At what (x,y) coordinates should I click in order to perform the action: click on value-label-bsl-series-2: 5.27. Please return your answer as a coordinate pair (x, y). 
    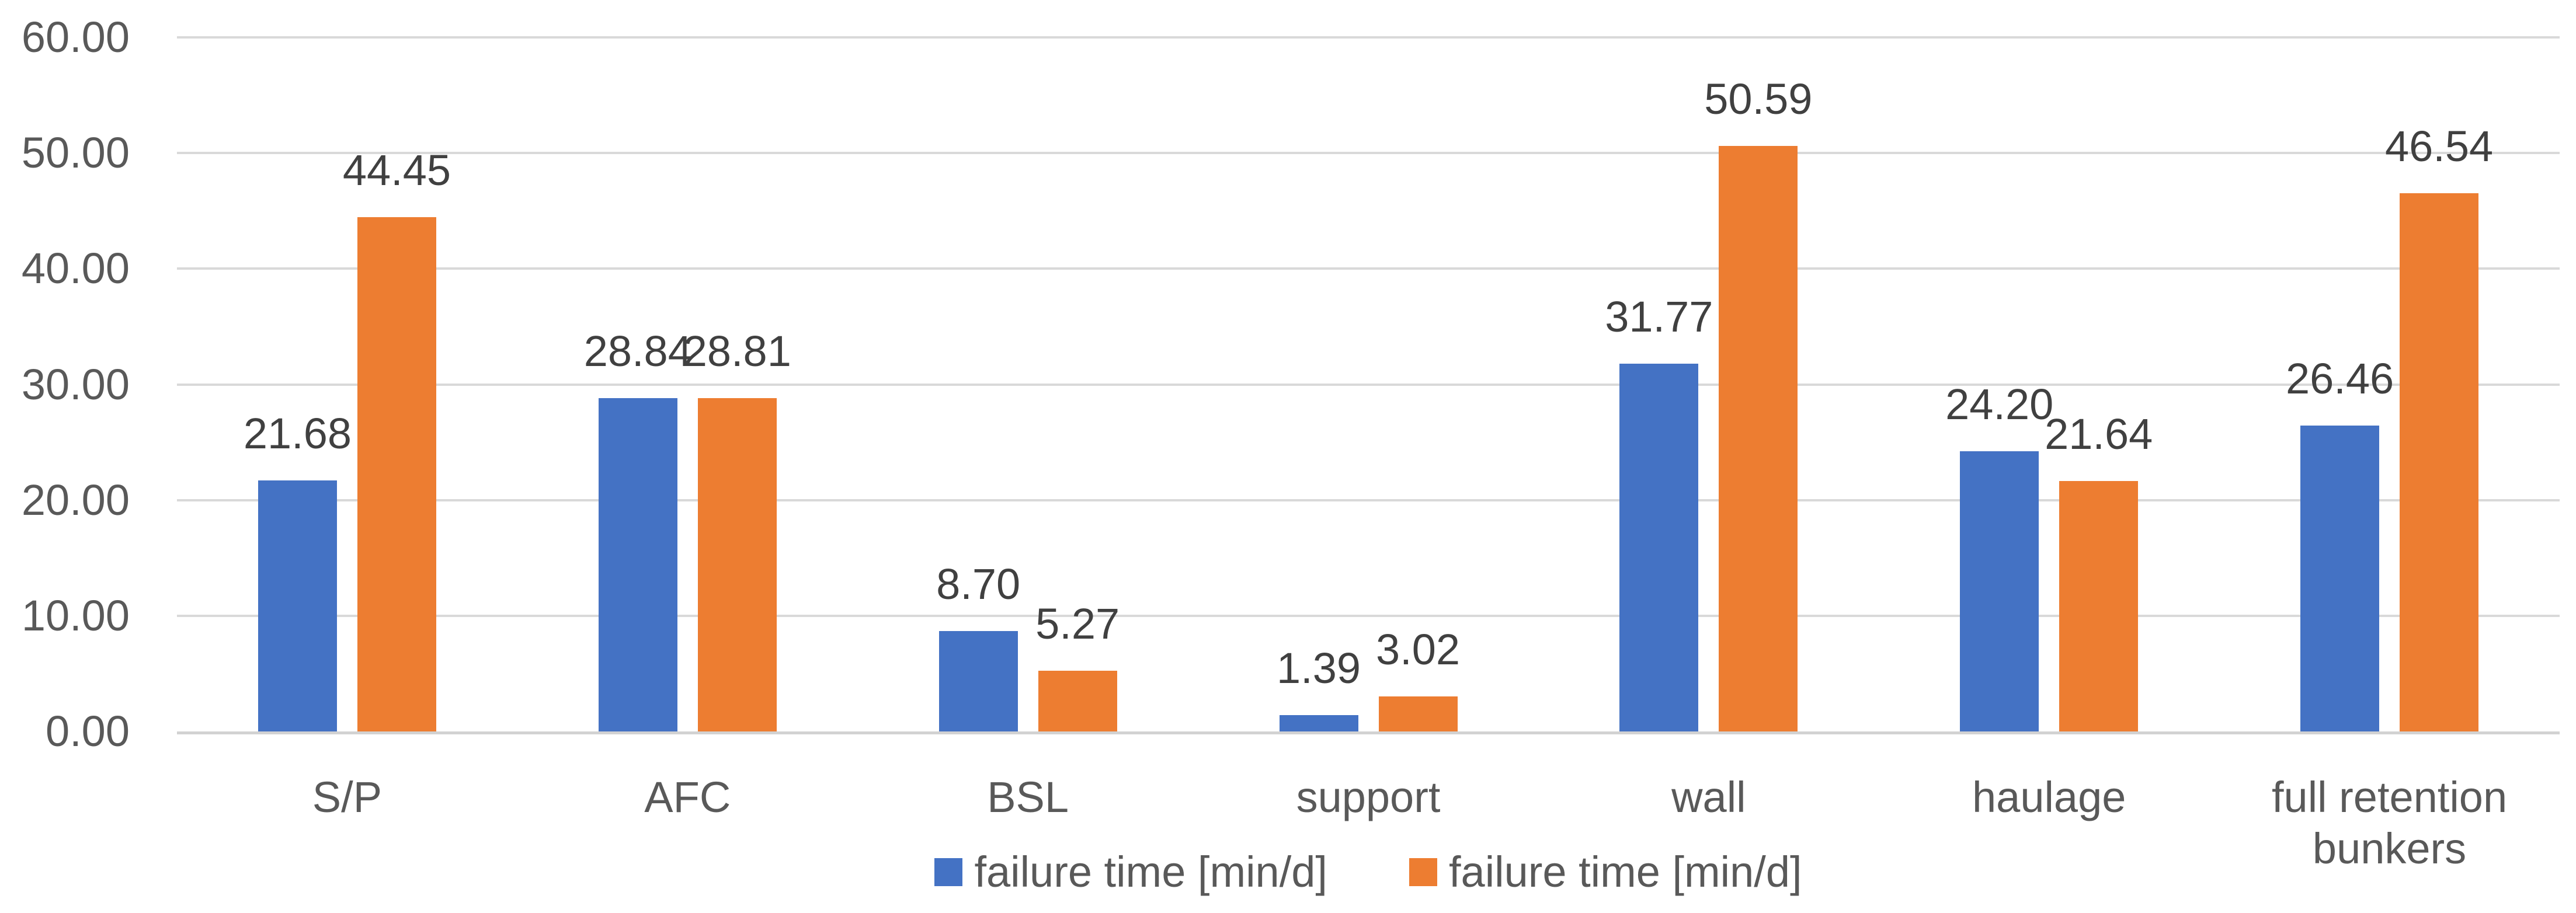
    Looking at the image, I should click on (1078, 623).